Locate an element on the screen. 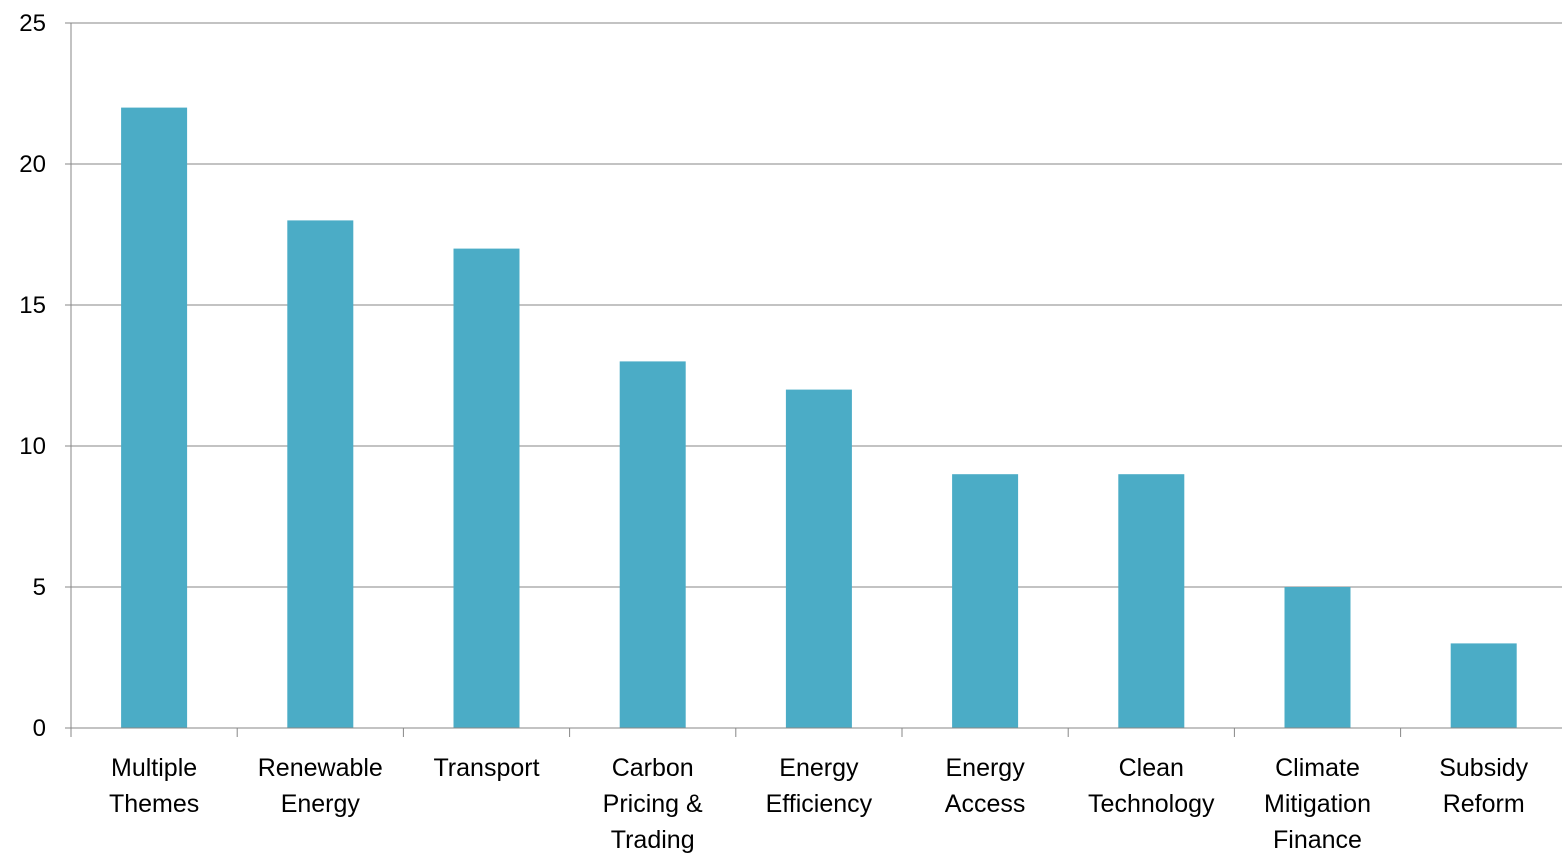 This screenshot has height=855, width=1562. y-tick-labels: 0 5 10 15 20 25 is located at coordinates (32, 376).